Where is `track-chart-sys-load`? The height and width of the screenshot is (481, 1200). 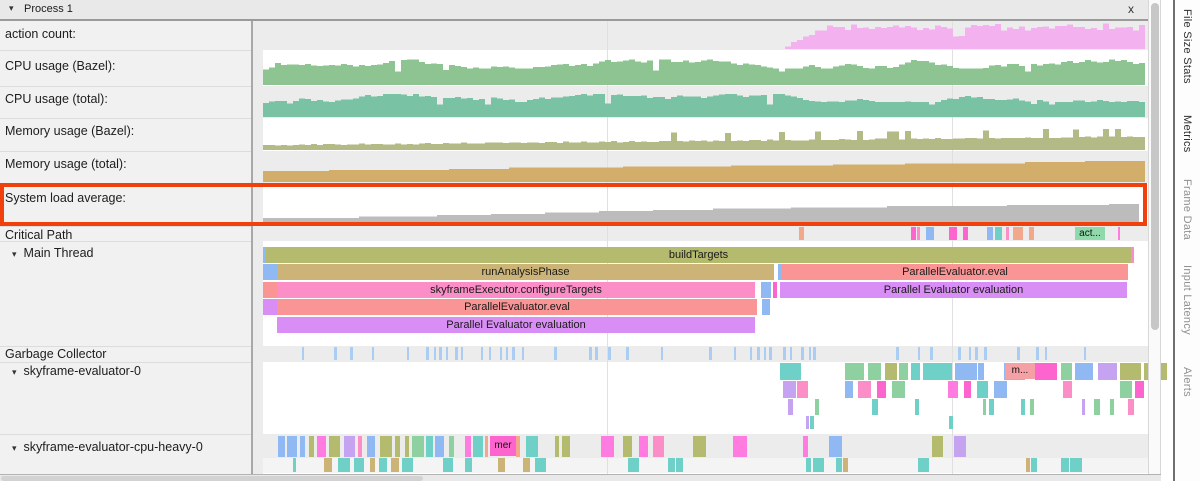
track-chart-sys-load is located at coordinates (701, 208).